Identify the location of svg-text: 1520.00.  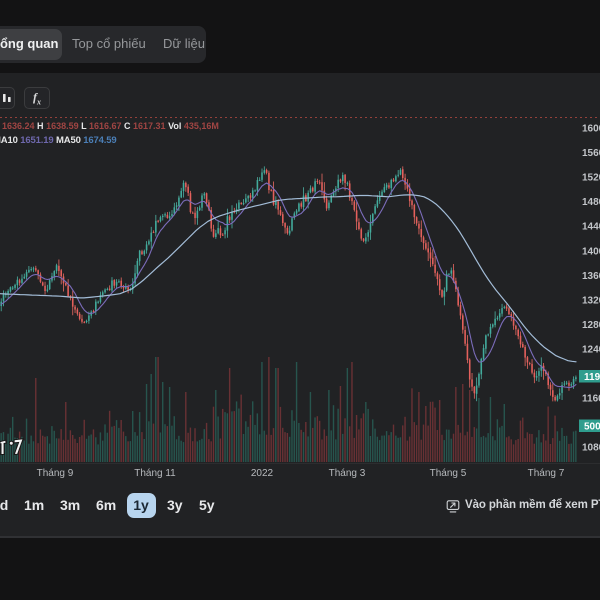
(591, 178).